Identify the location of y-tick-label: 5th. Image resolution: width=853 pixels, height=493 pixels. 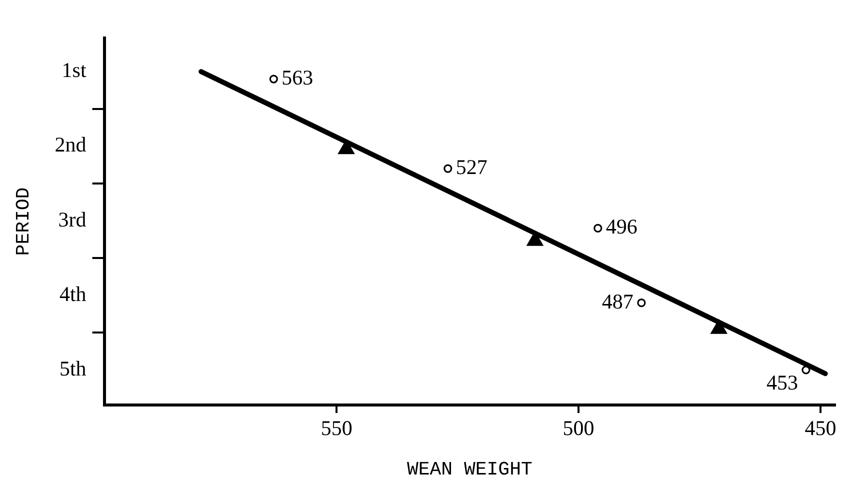
(73, 368).